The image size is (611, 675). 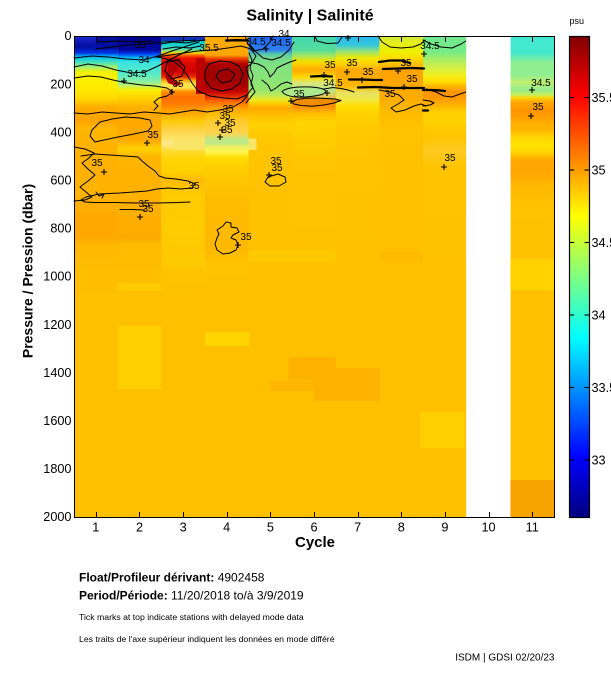 I want to click on svg-text: 1000, so click(x=57, y=277).